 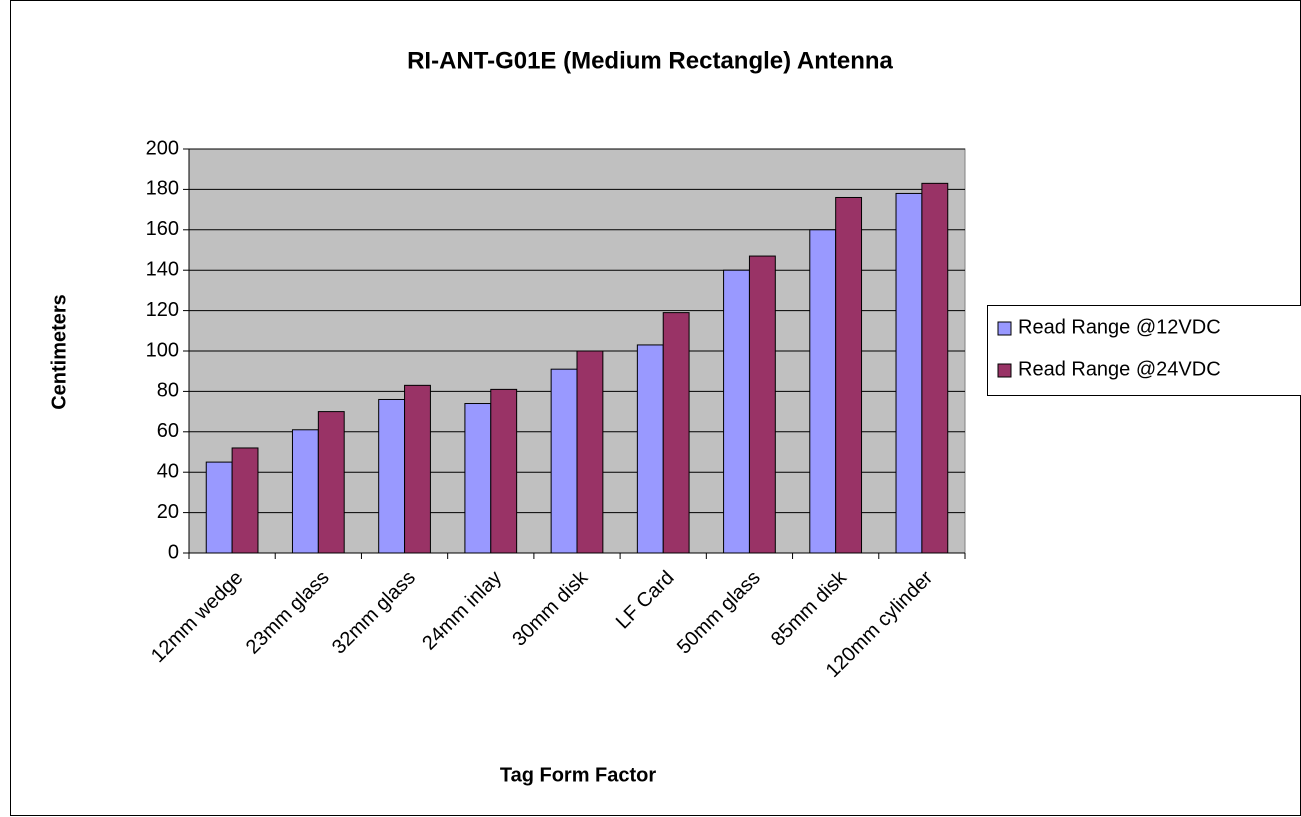 What do you see at coordinates (162, 310) in the screenshot?
I see `y-tick-label: 120` at bounding box center [162, 310].